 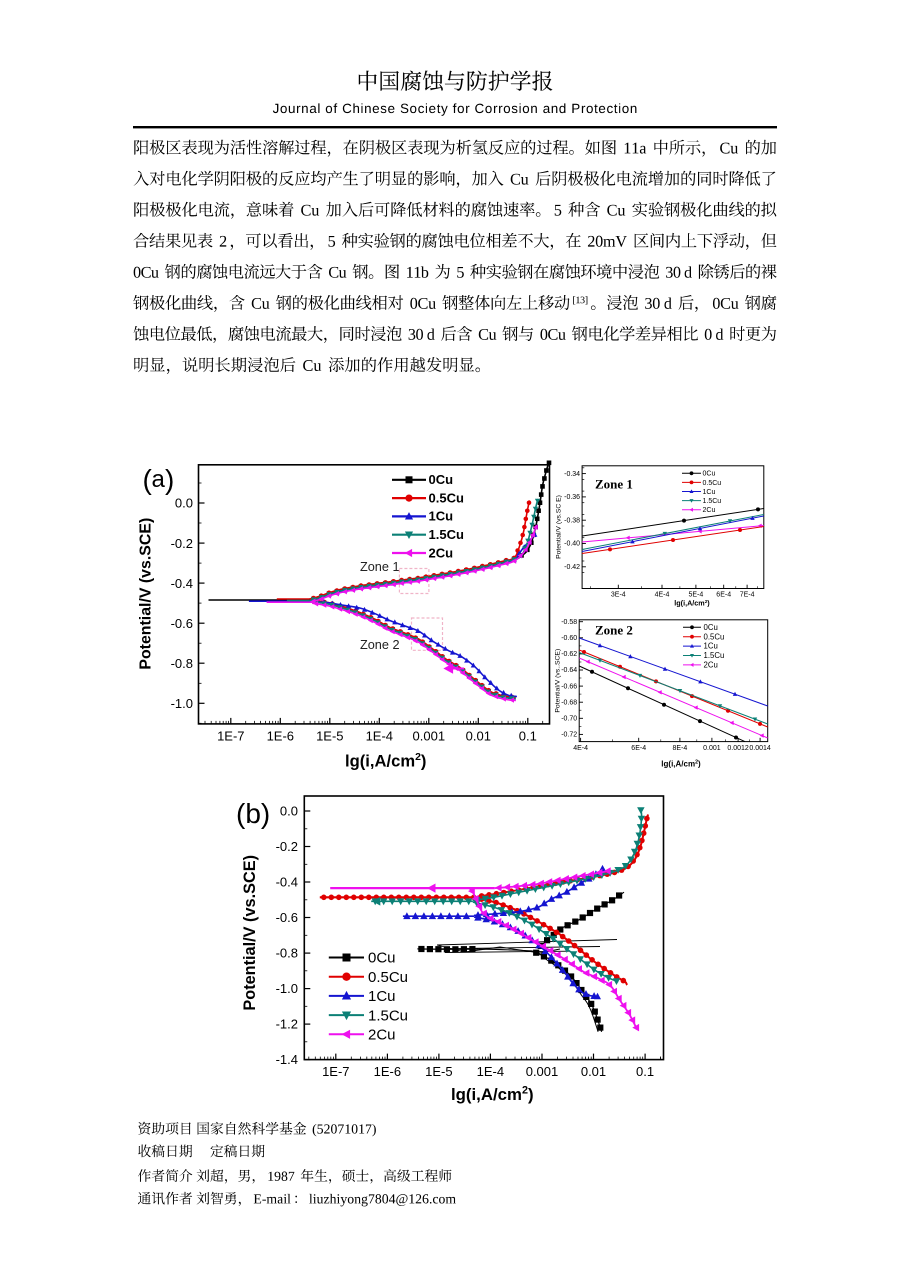 I want to click on svg-text: -0.36, so click(x=572, y=497).